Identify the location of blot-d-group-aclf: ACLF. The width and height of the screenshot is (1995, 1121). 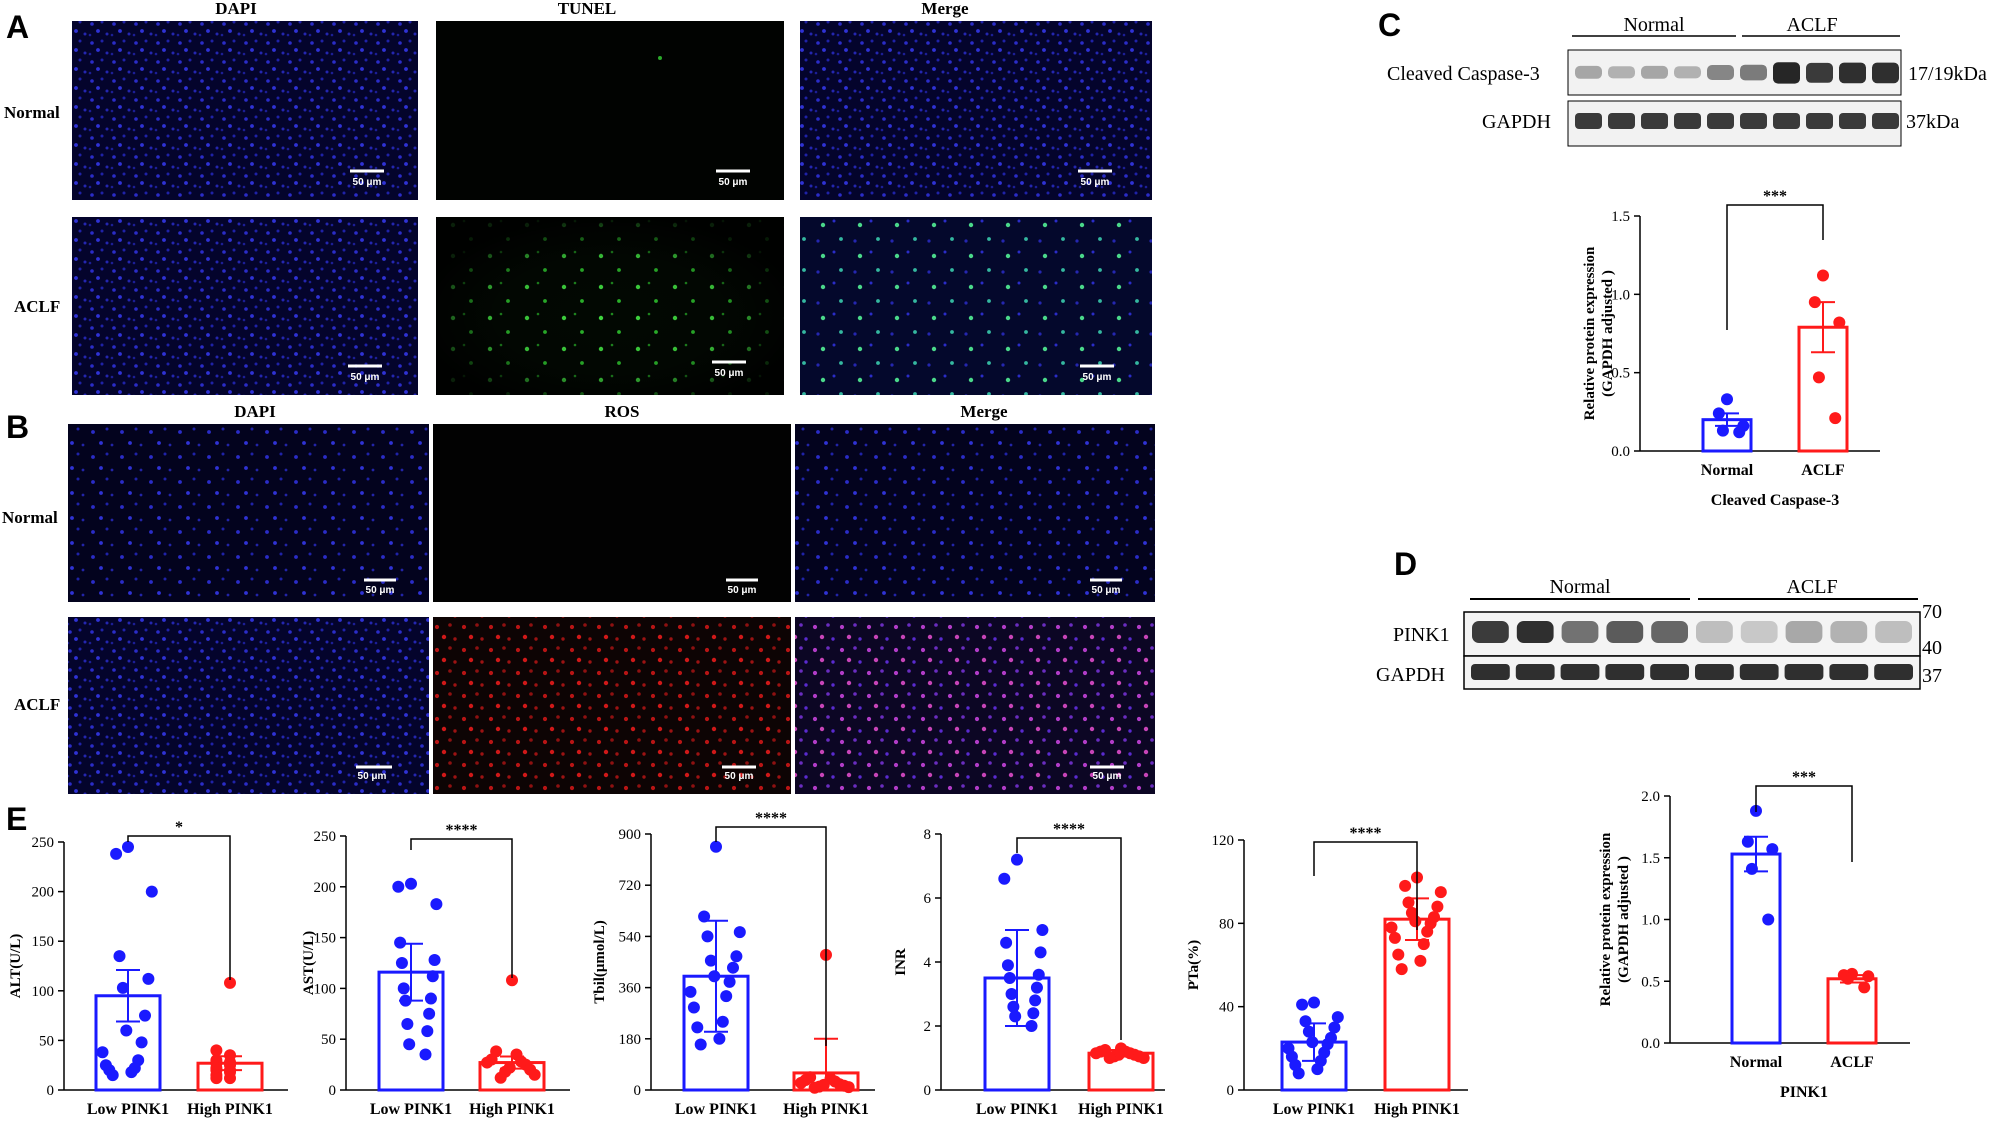
(1811, 587).